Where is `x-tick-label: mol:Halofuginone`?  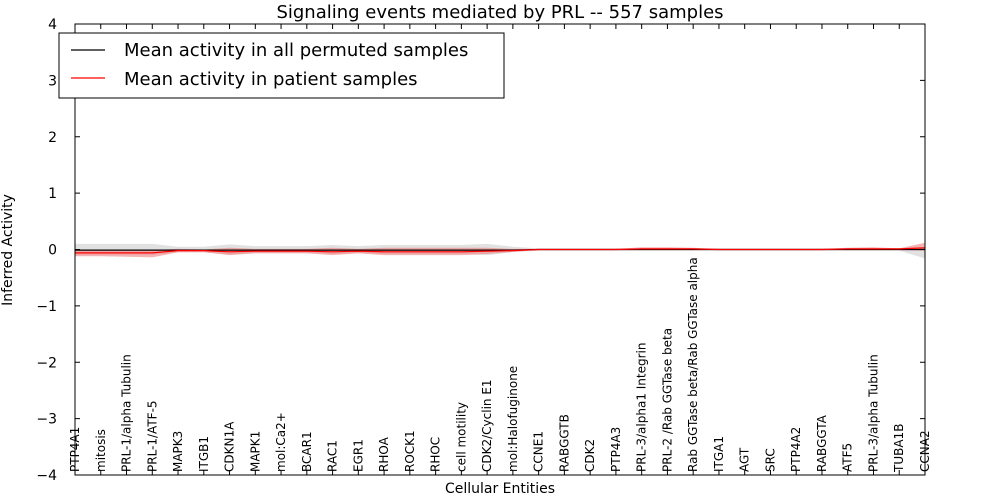 x-tick-label: mol:Halofuginone is located at coordinates (513, 419).